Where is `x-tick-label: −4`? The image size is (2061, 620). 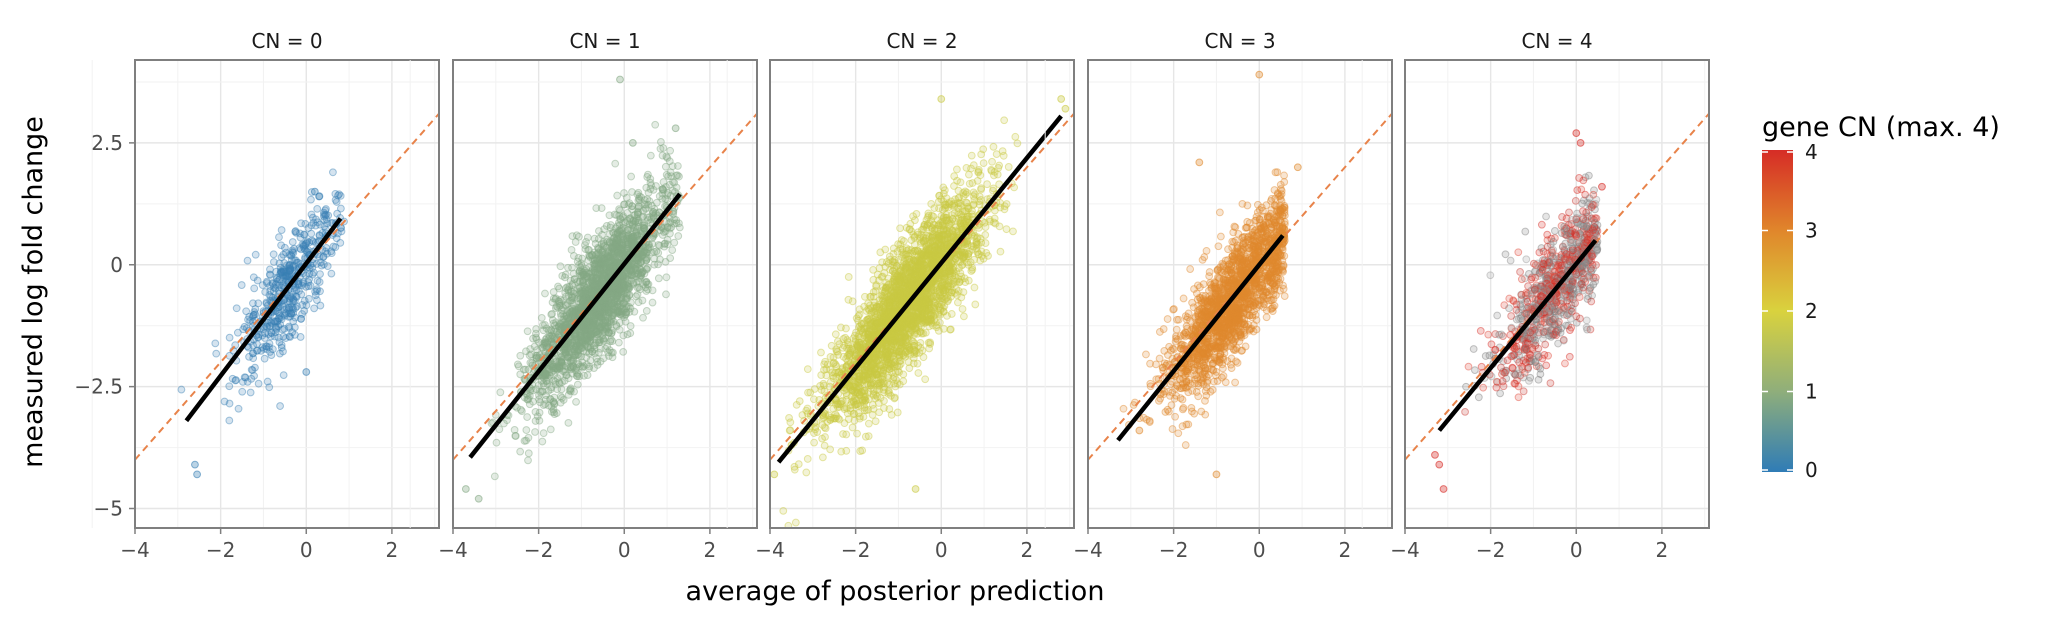 x-tick-label: −4 is located at coordinates (452, 550).